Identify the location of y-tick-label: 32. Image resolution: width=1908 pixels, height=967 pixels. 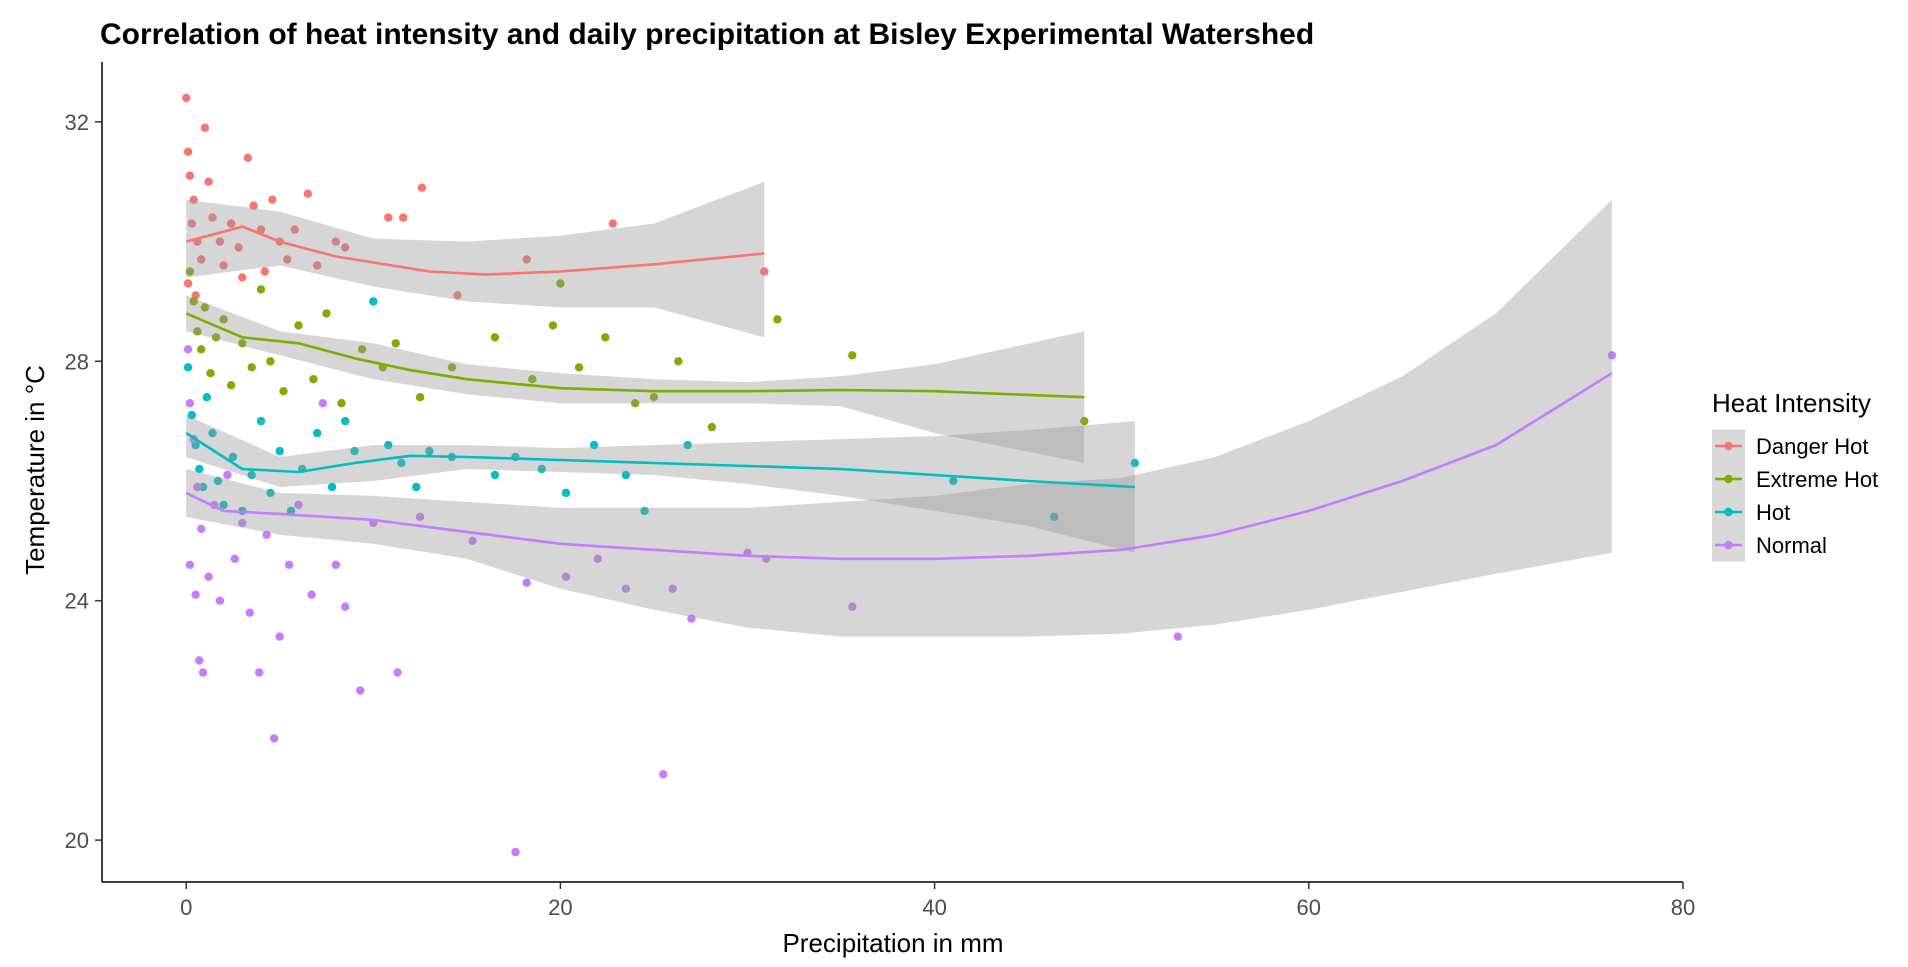
(77, 122).